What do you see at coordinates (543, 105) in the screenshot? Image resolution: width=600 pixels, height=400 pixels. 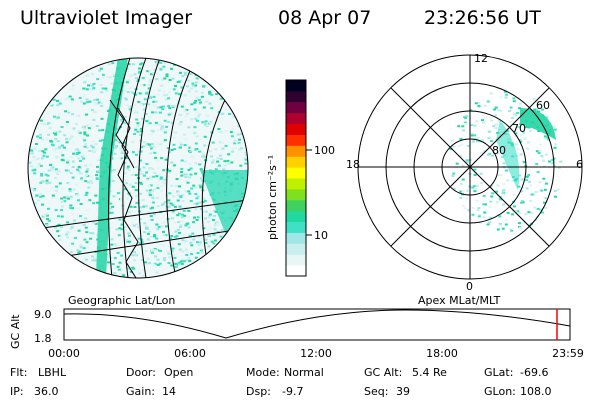 I see `mlat-label-60: 60` at bounding box center [543, 105].